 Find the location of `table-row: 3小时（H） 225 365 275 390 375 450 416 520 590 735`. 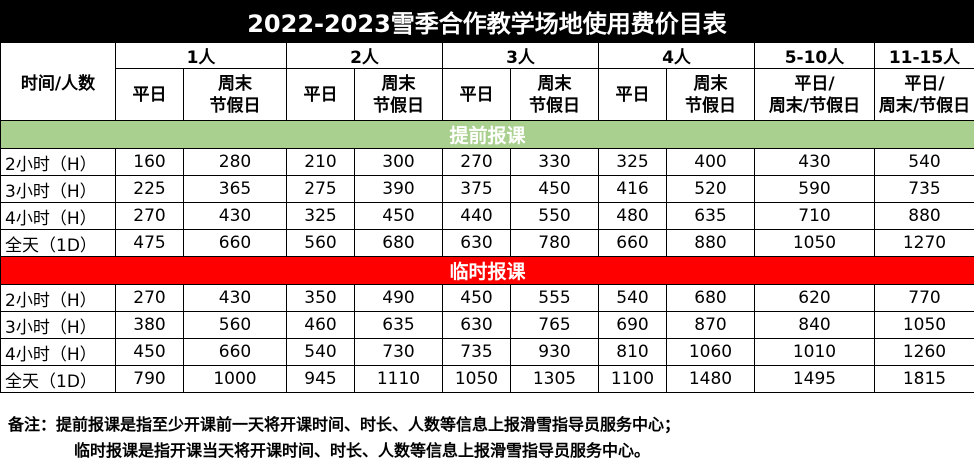

table-row: 3小时（H） 225 365 275 390 375 450 416 520 590 735 is located at coordinates (487, 189).